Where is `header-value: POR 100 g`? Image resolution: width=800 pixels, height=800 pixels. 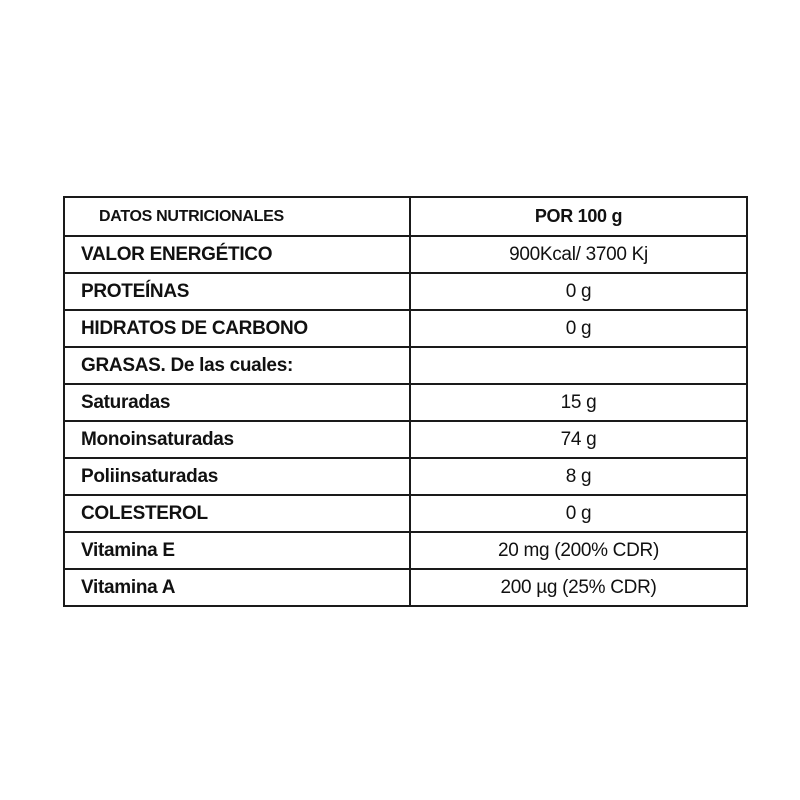
header-value: POR 100 g is located at coordinates (578, 216).